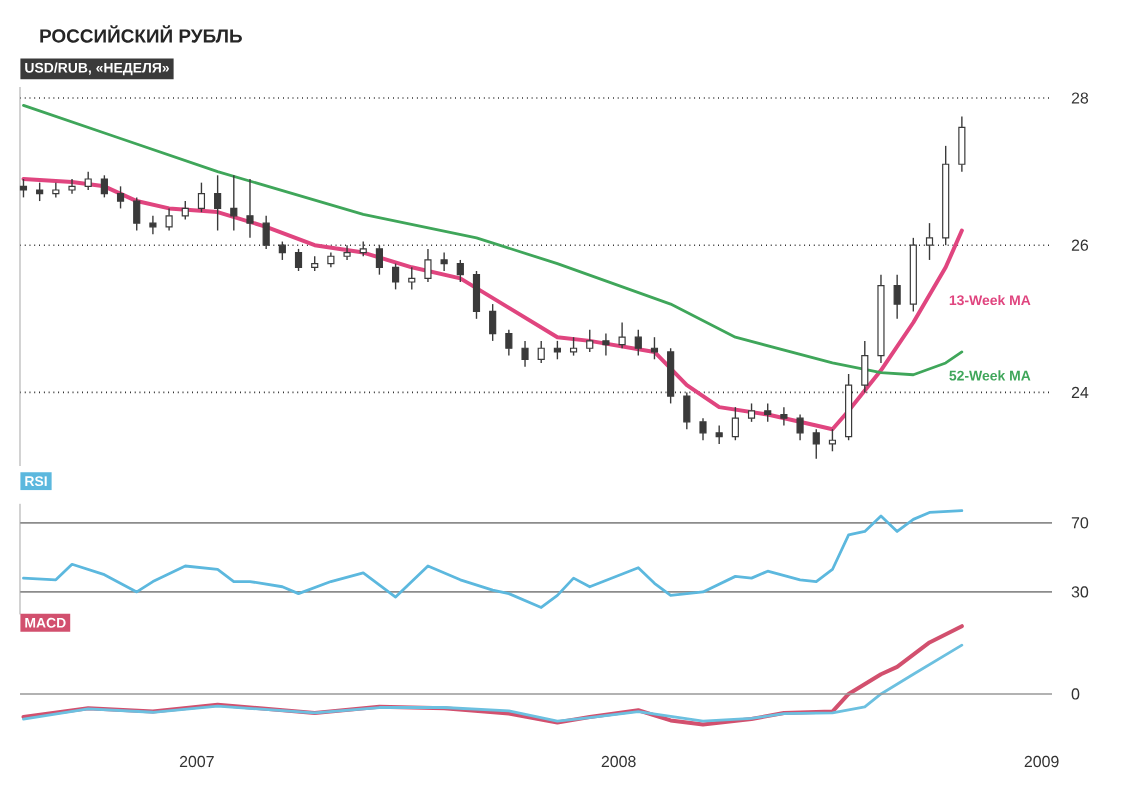 This screenshot has width=1124, height=788. Describe the element at coordinates (141, 34) in the screenshot. I see `chart-title: РОССИЙСКИЙ РУБЛЬ` at that location.